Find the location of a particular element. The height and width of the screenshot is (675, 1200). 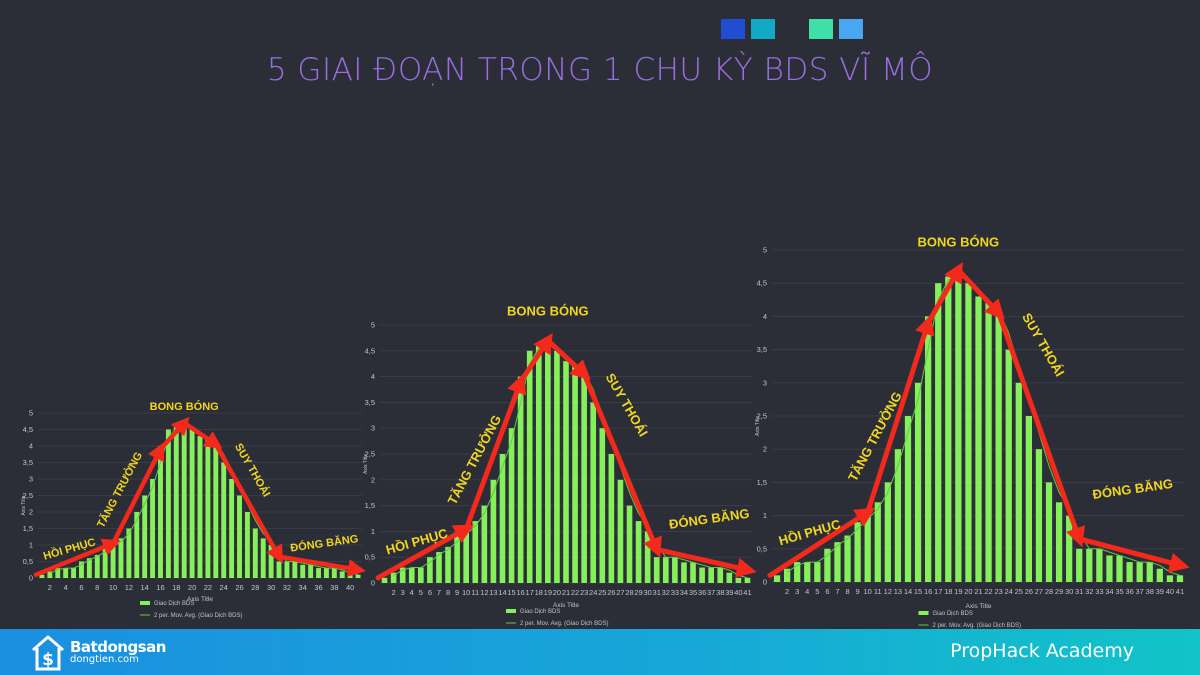

brand-logo: $ Batdongsan dongtien.com is located at coordinates (98, 652).